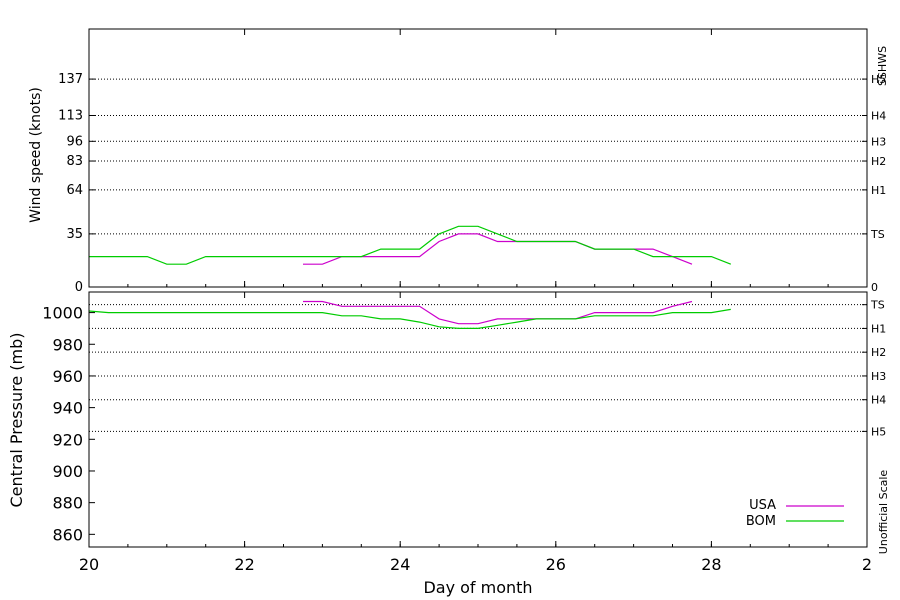 The image size is (900, 600). Describe the element at coordinates (36, 155) in the screenshot. I see `wind-y-axis-label: Wind speed (knots)` at that location.